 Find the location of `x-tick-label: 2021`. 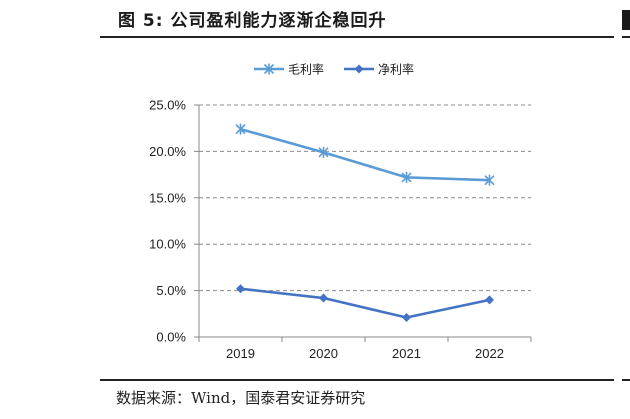

x-tick-label: 2021 is located at coordinates (406, 353).